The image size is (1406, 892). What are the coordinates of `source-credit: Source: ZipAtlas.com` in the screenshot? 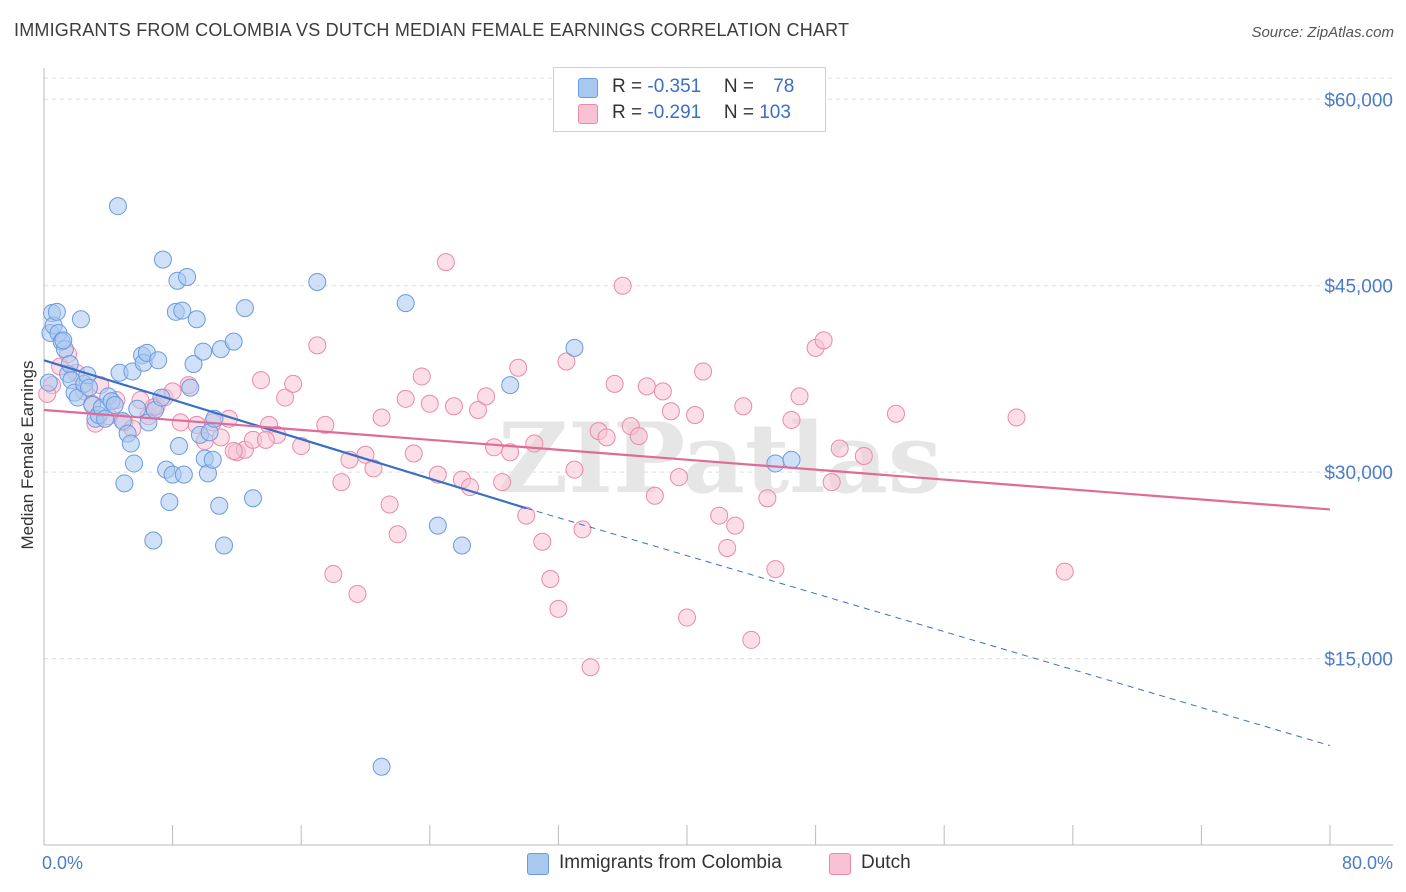 It's located at (1322, 32).